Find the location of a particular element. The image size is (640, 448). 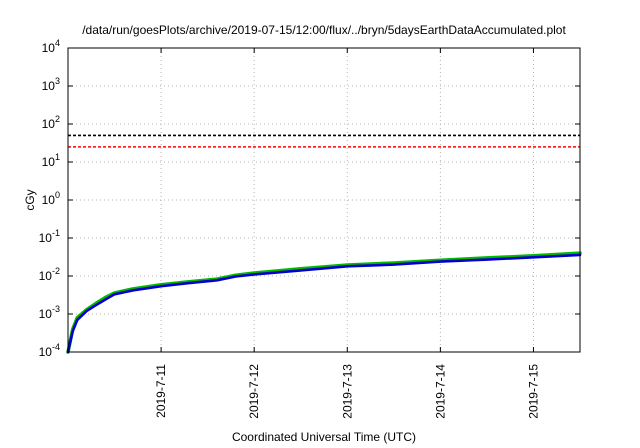

y-tick-label: 10³ is located at coordinates (51, 84).